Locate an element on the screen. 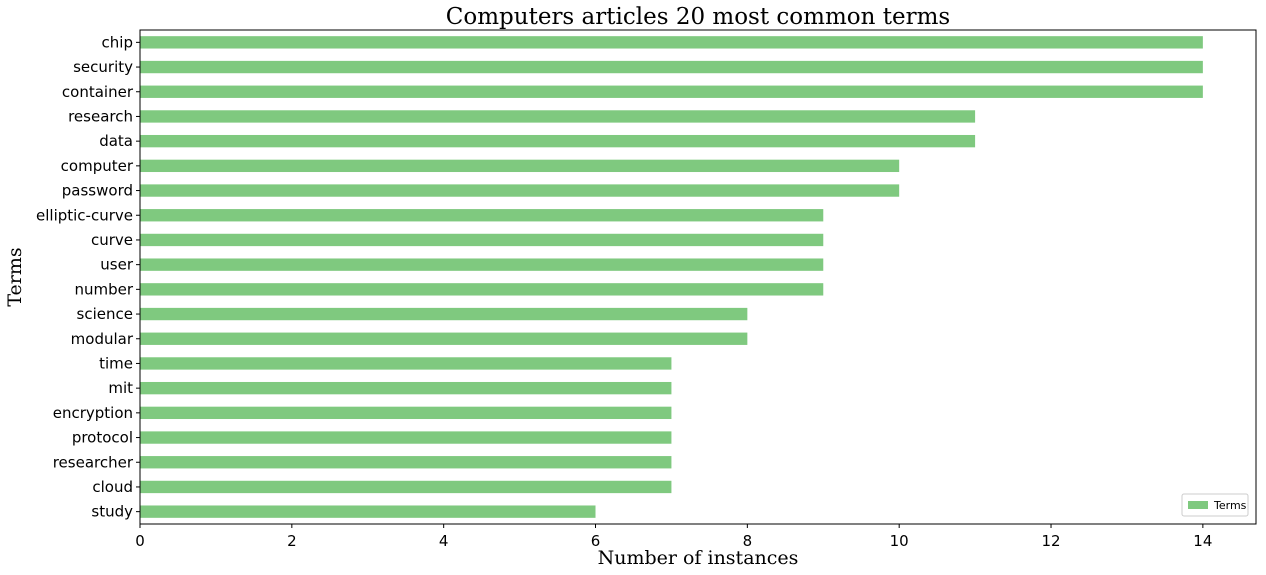 The height and width of the screenshot is (575, 1266). bar-container is located at coordinates (671, 91).